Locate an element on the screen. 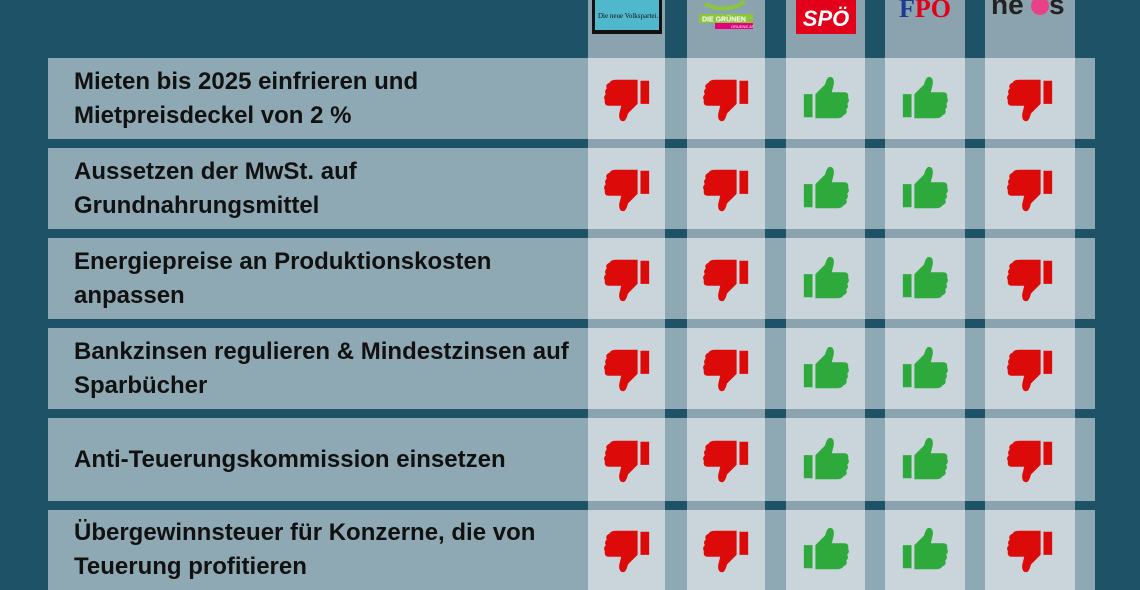 The height and width of the screenshot is (590, 1140). table-row: Anti-Teuerungskommission einsetzen is located at coordinates (571, 459).